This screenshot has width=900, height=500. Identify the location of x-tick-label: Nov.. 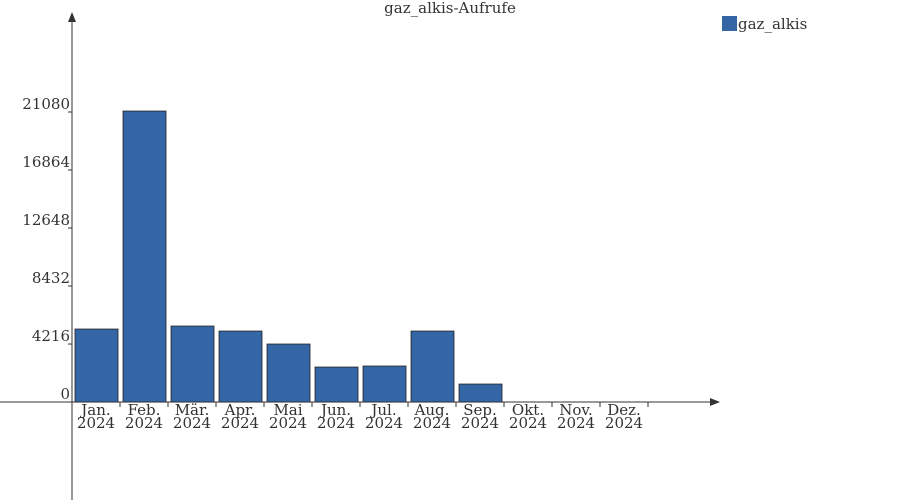
(576, 410).